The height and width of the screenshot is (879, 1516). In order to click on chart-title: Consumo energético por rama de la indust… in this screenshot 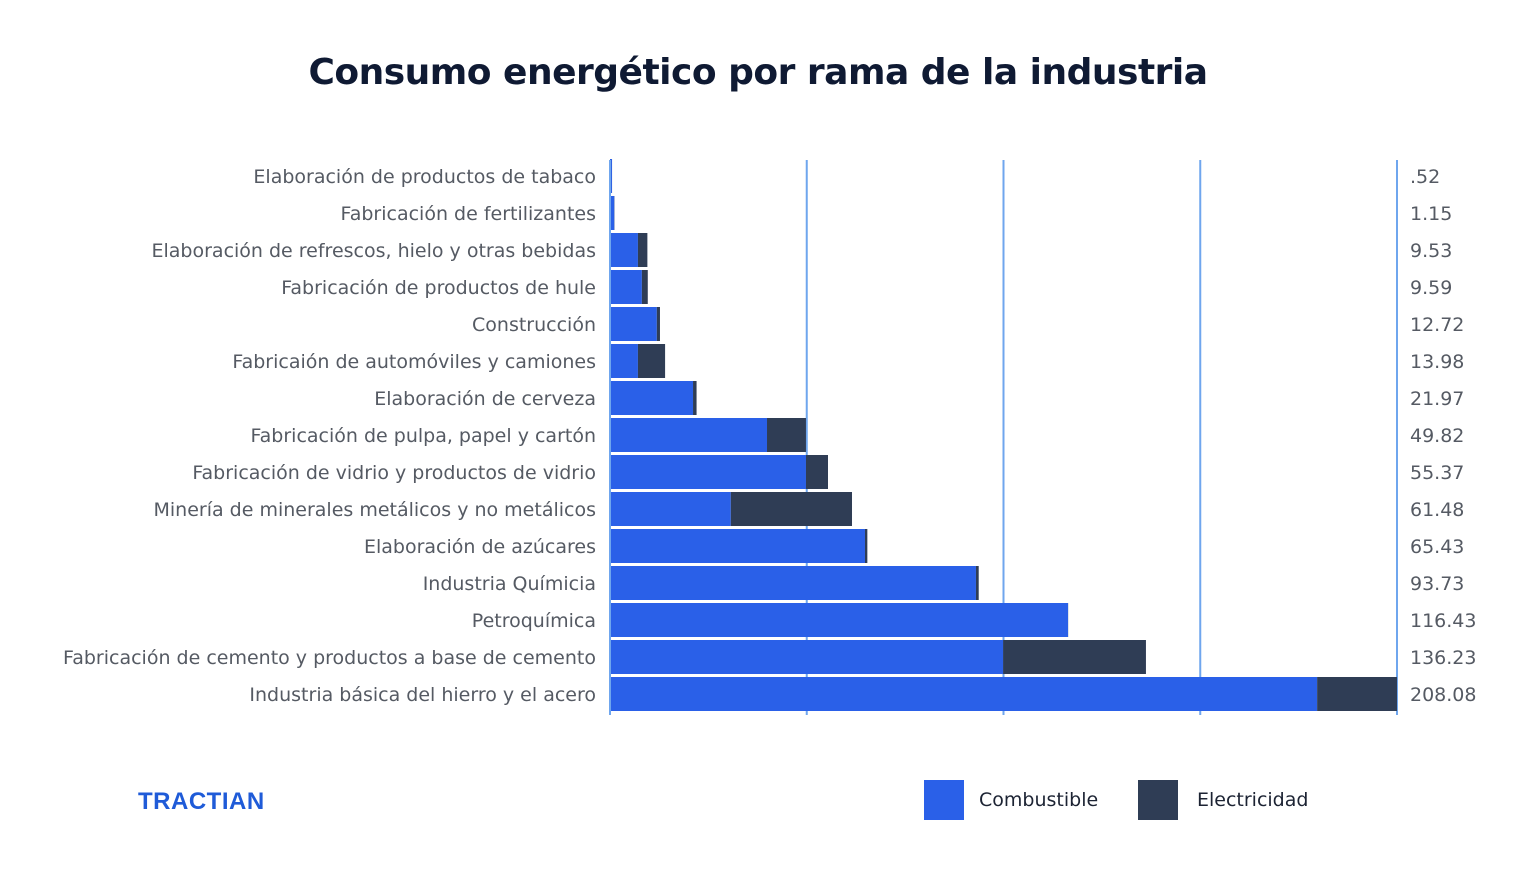, I will do `click(758, 72)`.